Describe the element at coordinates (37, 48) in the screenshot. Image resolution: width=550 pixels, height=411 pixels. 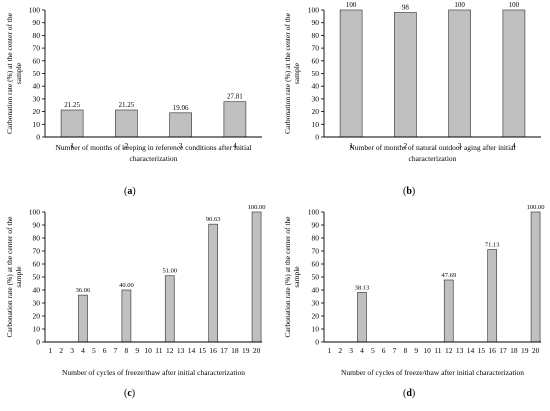
I see `y-tick-label-a: 70` at that location.